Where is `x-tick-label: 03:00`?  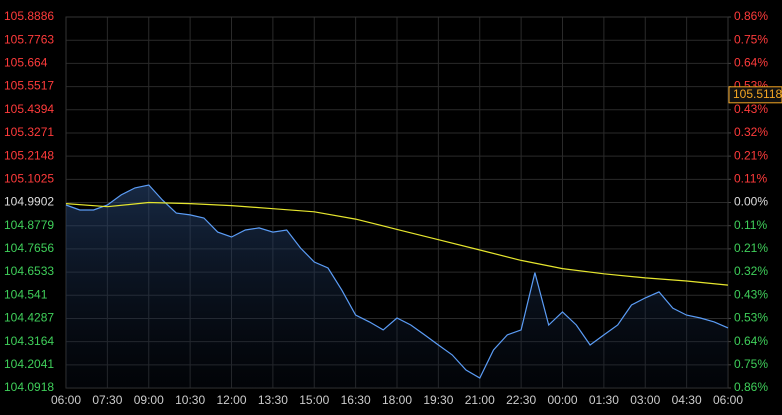 x-tick-label: 03:00 is located at coordinates (645, 400).